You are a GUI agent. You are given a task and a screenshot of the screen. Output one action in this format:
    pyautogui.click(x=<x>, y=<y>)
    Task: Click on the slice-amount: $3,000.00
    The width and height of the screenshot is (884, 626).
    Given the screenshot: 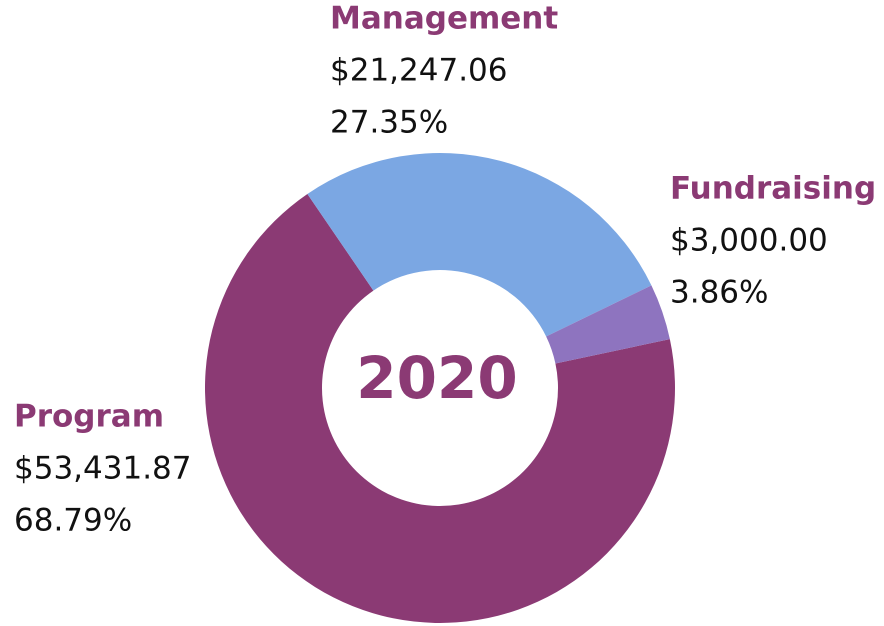 What is the action you would take?
    pyautogui.click(x=749, y=241)
    